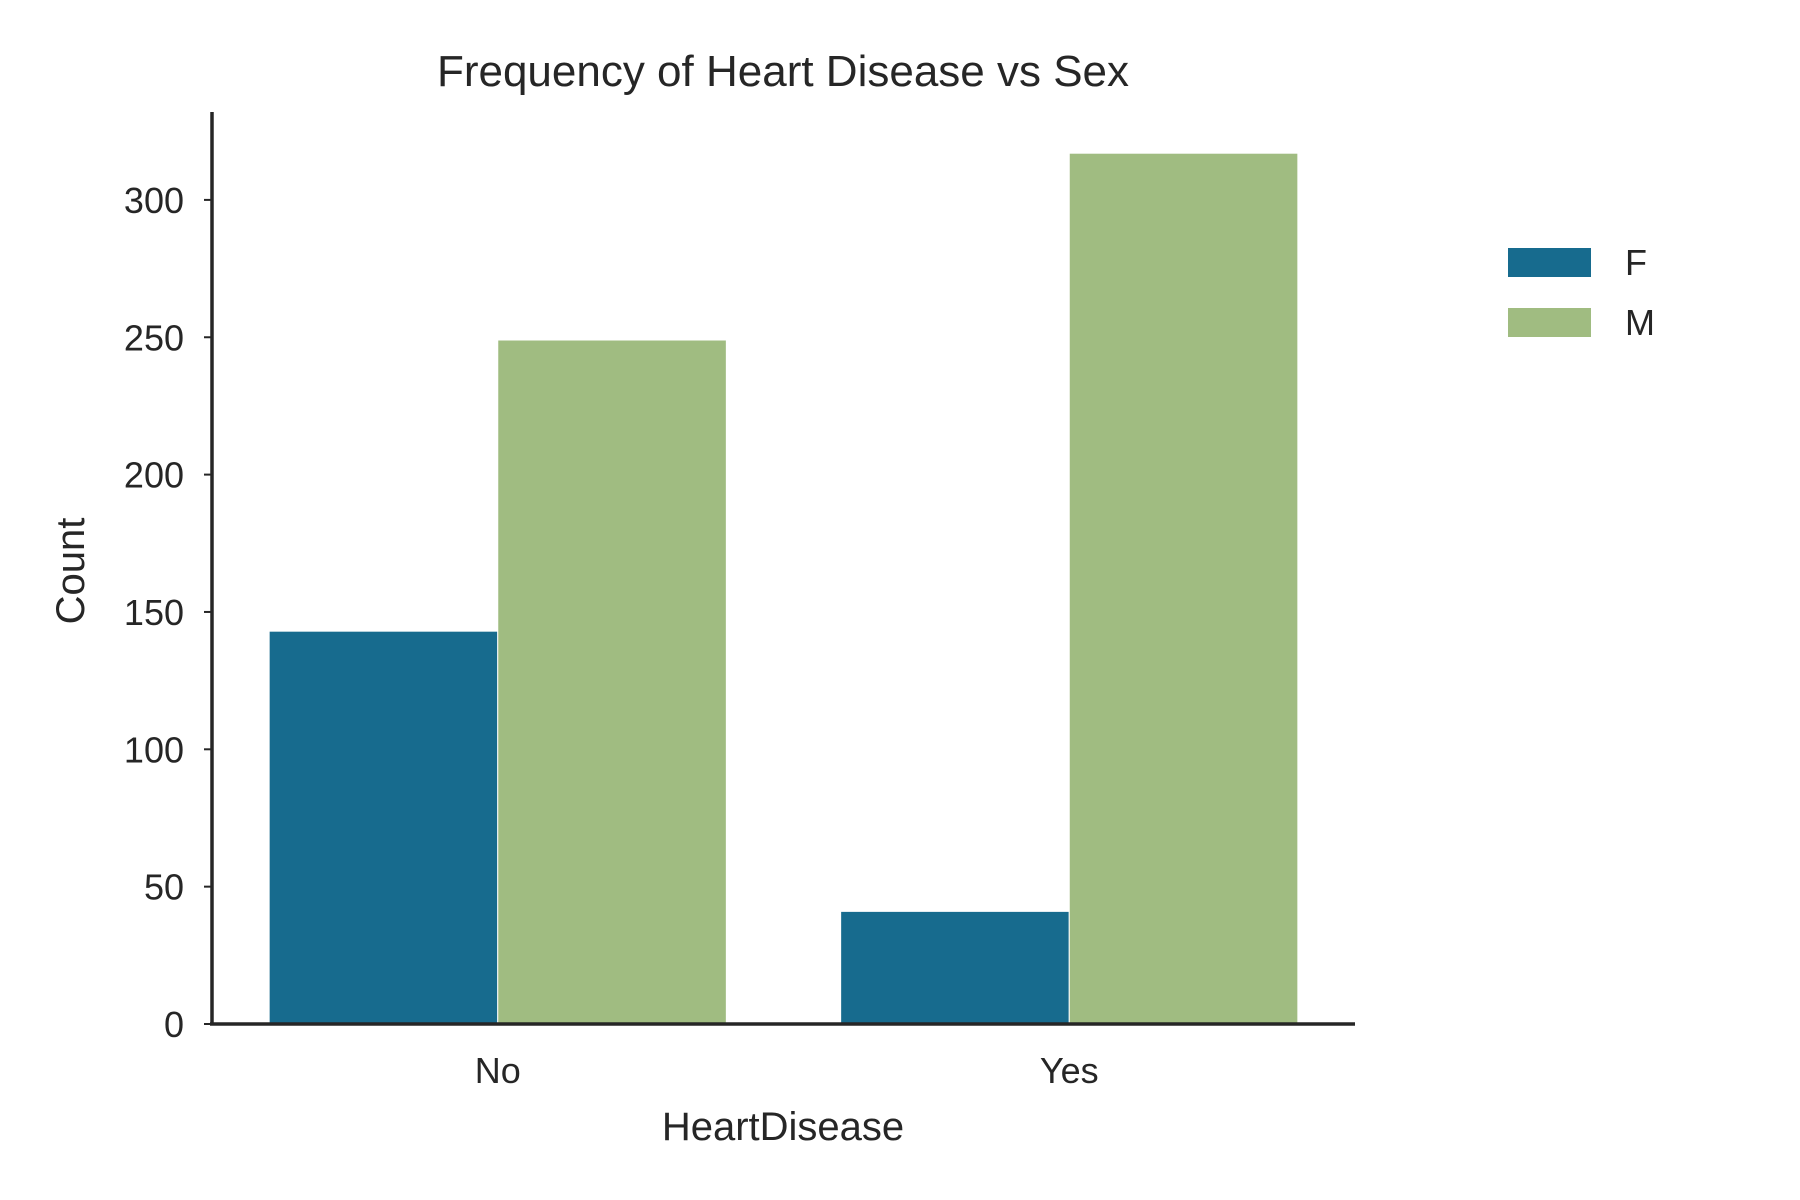  Describe the element at coordinates (783, 71) in the screenshot. I see `chart-title: Frequency of Heart Disease vs Sex` at that location.